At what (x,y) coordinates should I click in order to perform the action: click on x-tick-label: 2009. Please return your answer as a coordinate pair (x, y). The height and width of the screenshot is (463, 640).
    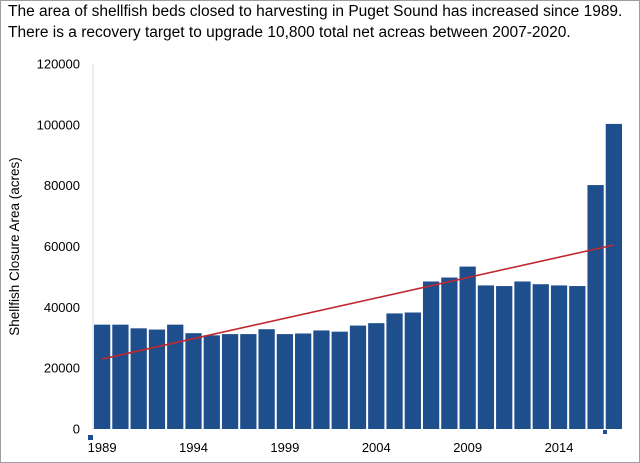
    Looking at the image, I should click on (467, 447).